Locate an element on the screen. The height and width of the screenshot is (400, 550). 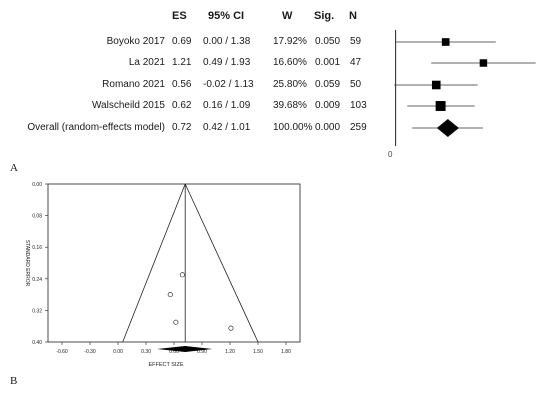
forest-plot-graph is located at coordinates (465, 88).